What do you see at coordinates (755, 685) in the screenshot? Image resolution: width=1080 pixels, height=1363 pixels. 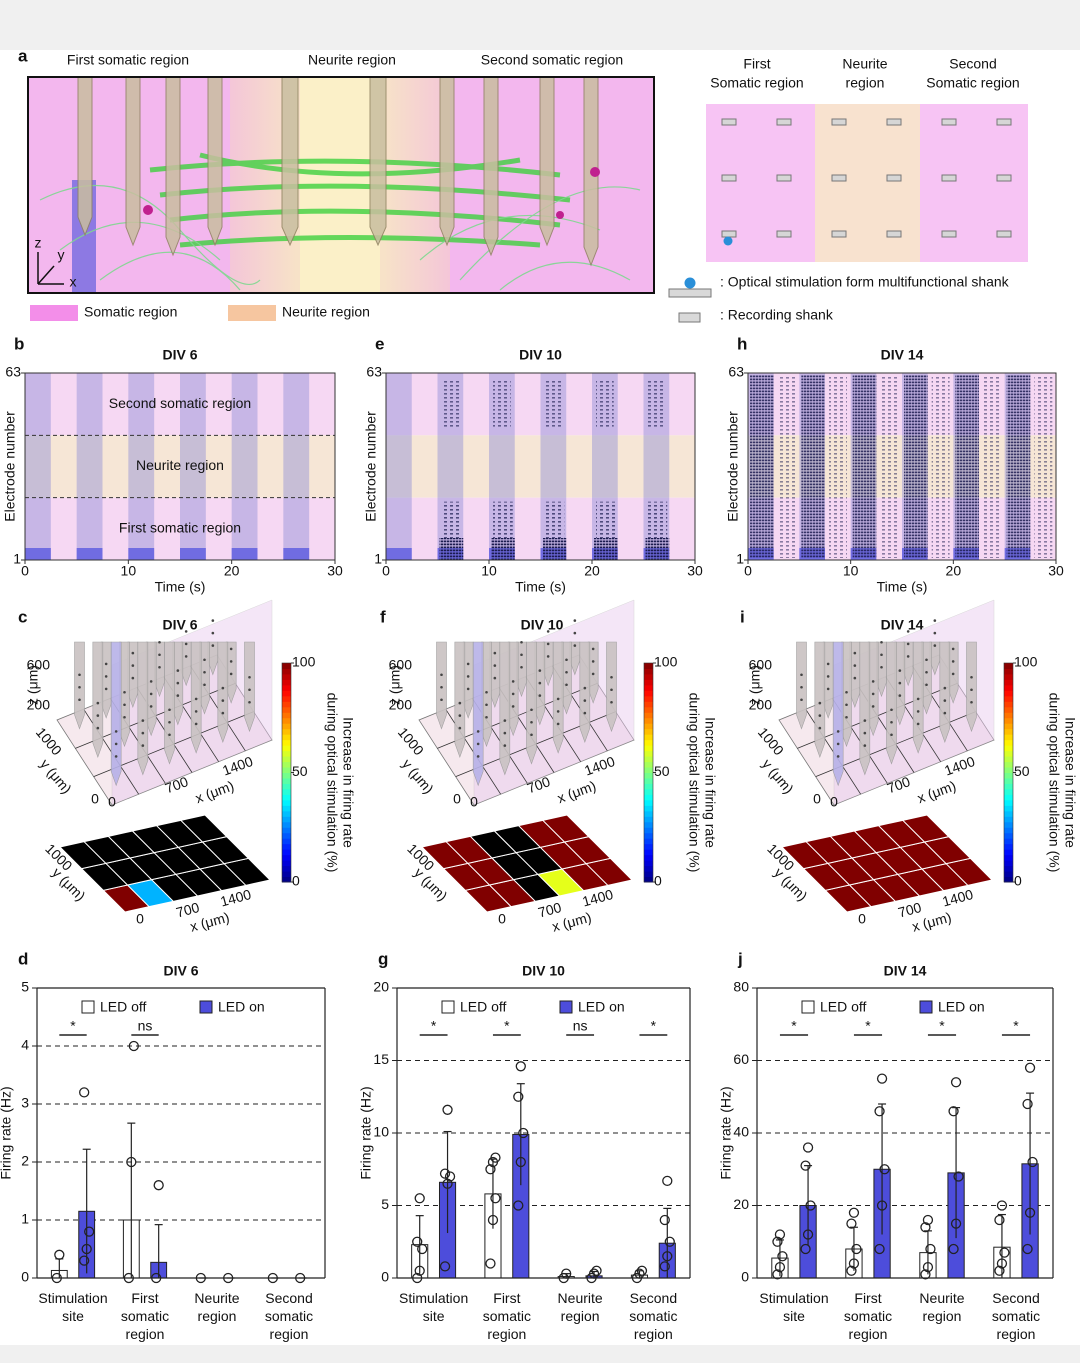 I see `z-axis-label: z (μm)` at bounding box center [755, 685].